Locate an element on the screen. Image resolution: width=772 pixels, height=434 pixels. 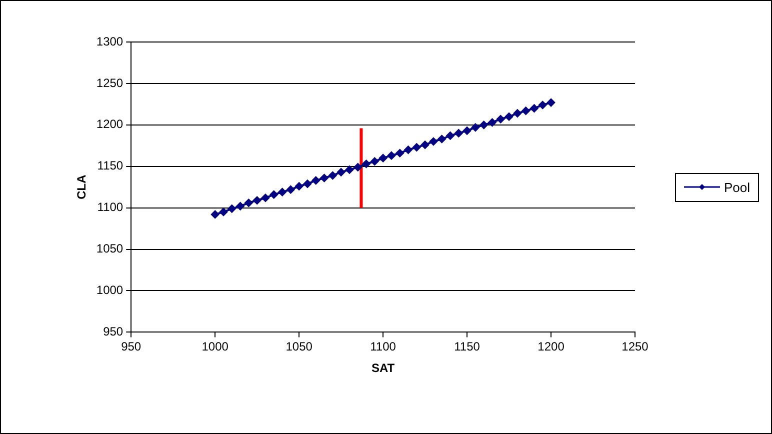
x-tick-label: 1050 is located at coordinates (299, 347).